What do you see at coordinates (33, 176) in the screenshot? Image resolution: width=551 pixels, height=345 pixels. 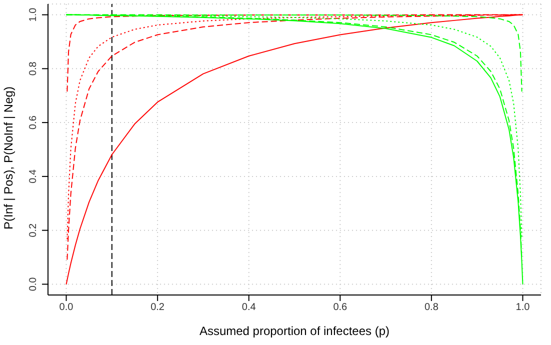 I see `y-tick-label: 0.4` at bounding box center [33, 176].